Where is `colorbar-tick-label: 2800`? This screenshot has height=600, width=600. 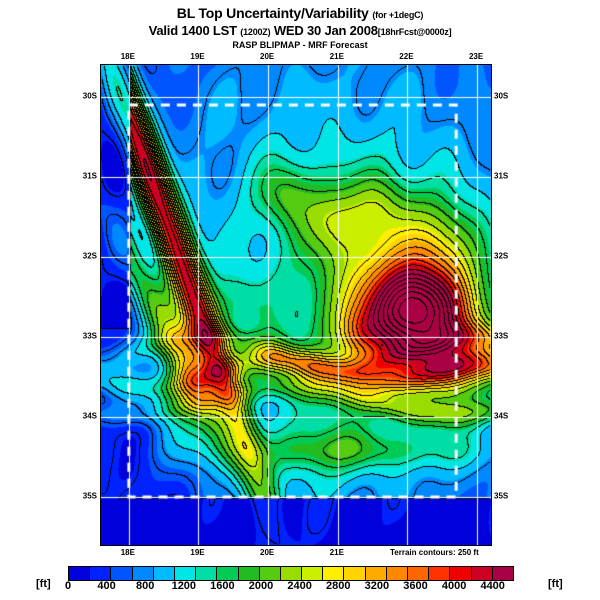 colorbar-tick-label: 2800 is located at coordinates (338, 586).